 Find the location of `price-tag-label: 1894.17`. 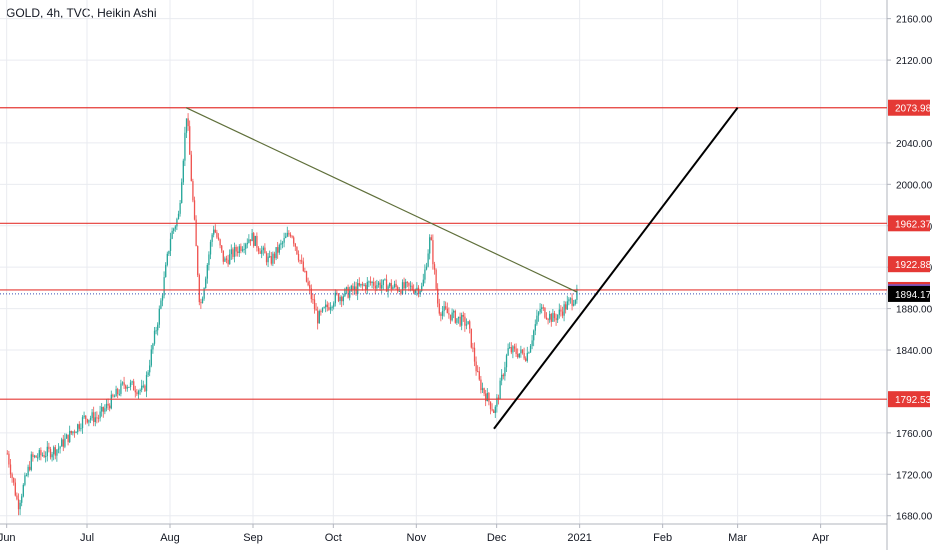

price-tag-label: 1894.17 is located at coordinates (913, 295).